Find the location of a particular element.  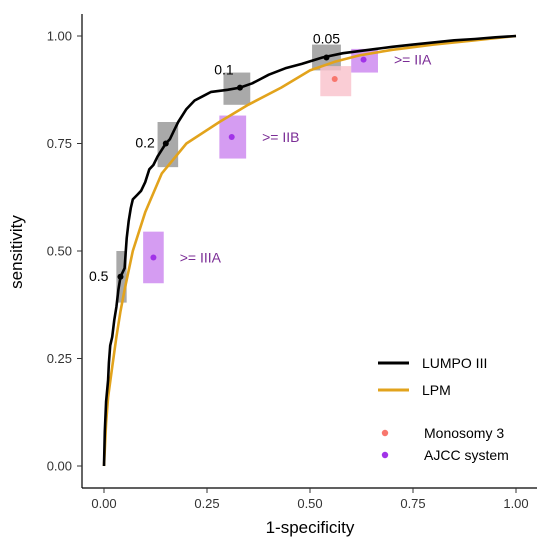

monosomy-point is located at coordinates (334, 79).